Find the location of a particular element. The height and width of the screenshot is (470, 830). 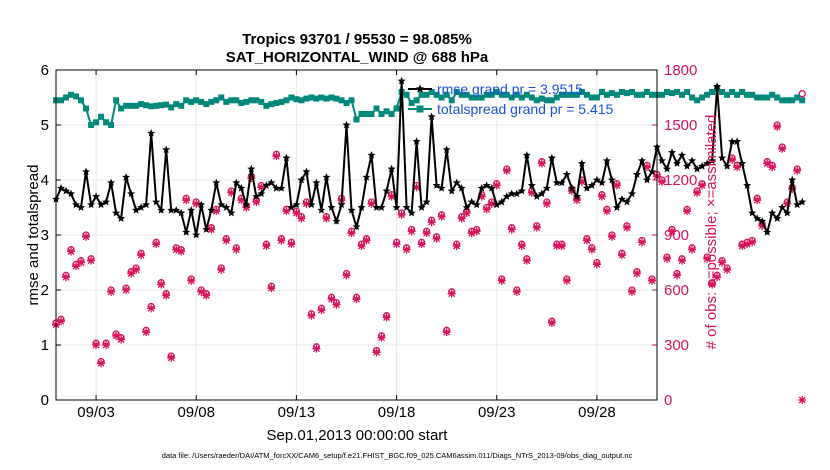

legend-rmse-label: rmse grand pr = 3.9515 is located at coordinates (510, 89).